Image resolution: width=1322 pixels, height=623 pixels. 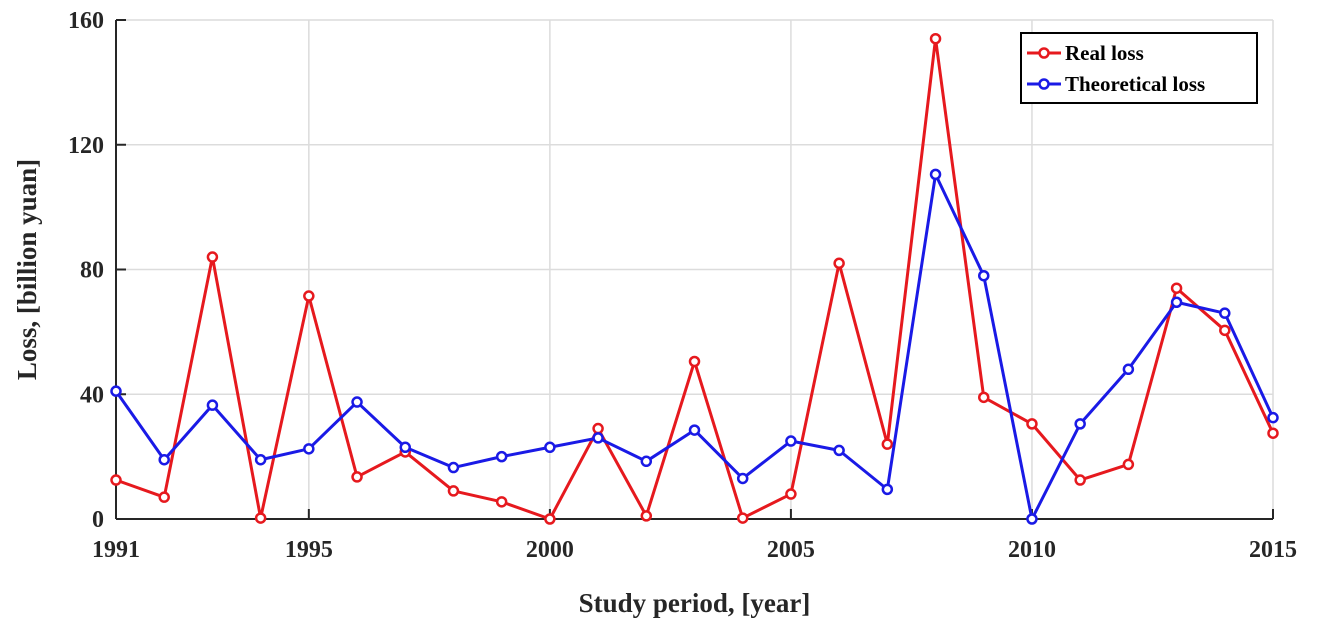 I want to click on legend-box, so click(x=1139, y=68).